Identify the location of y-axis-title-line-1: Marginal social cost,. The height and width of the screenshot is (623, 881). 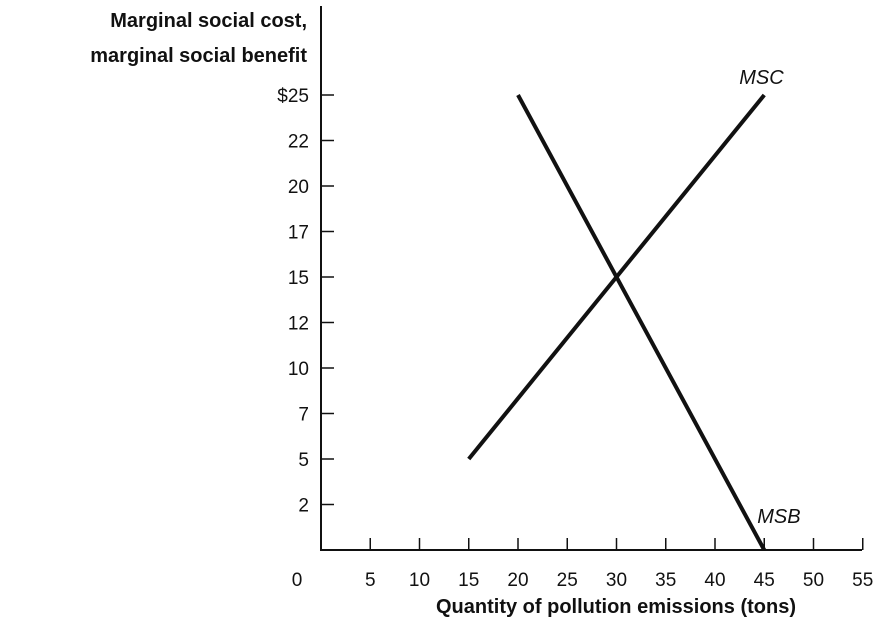
(208, 21).